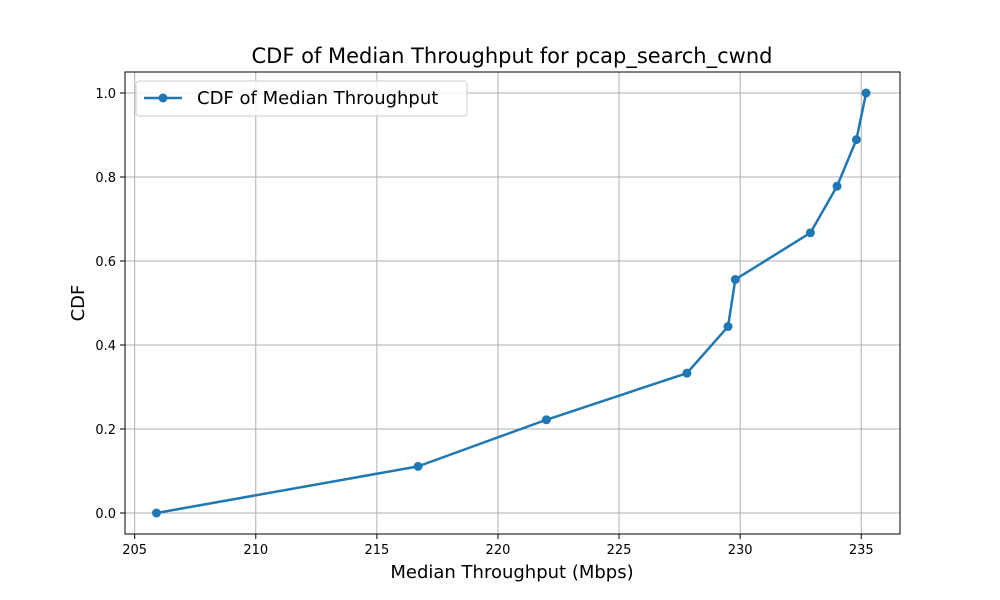 Image resolution: width=1000 pixels, height=600 pixels. I want to click on y-tick-label: 1.0, so click(105, 94).